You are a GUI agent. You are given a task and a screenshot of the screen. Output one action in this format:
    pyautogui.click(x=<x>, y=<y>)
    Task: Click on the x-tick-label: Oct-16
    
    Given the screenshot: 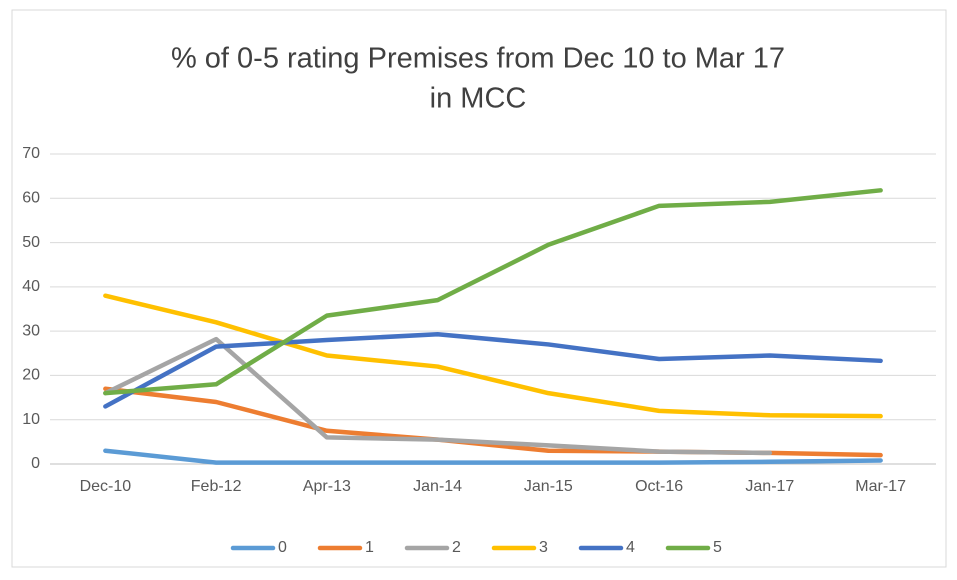 What is the action you would take?
    pyautogui.click(x=659, y=486)
    